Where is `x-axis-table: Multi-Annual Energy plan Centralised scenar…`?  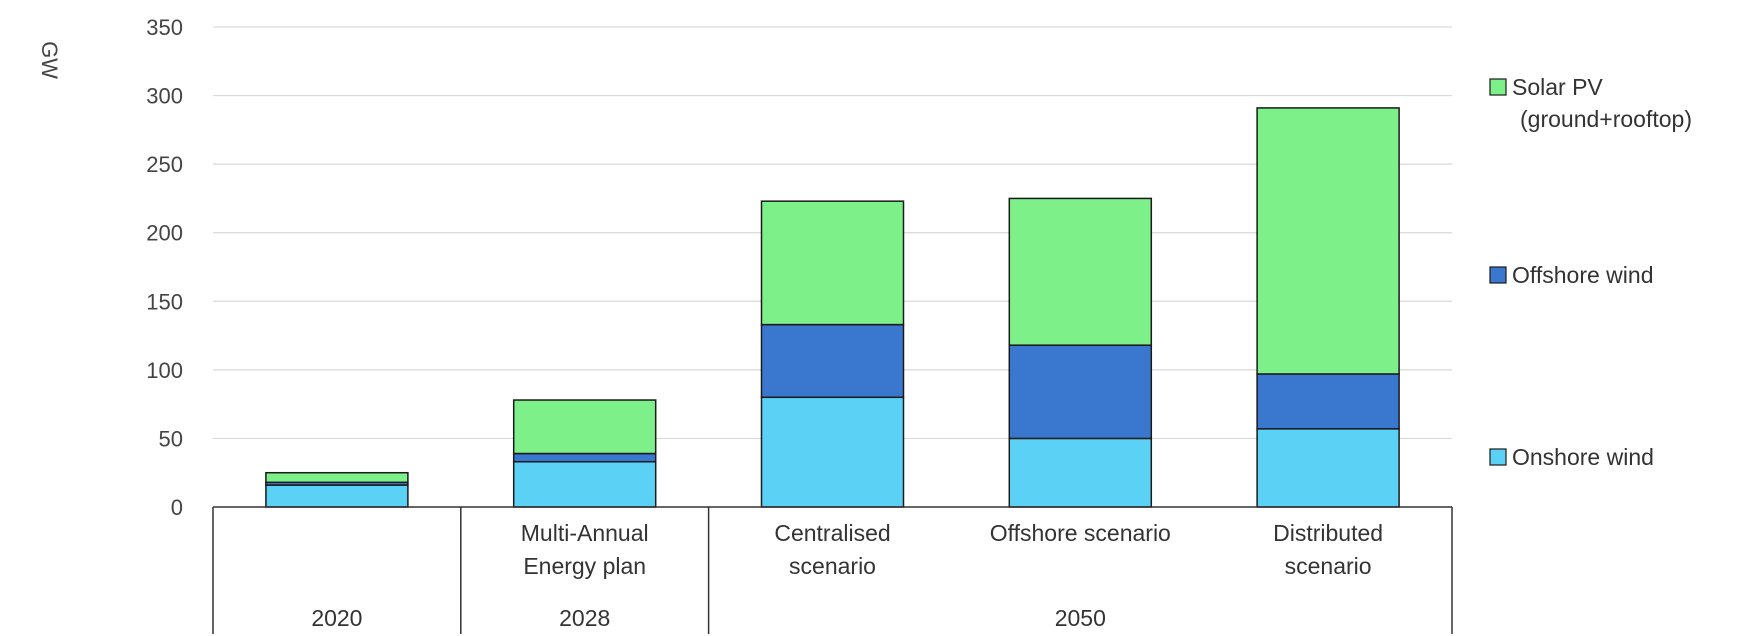
x-axis-table: Multi-Annual Energy plan Centralised scenar… is located at coordinates (832, 570).